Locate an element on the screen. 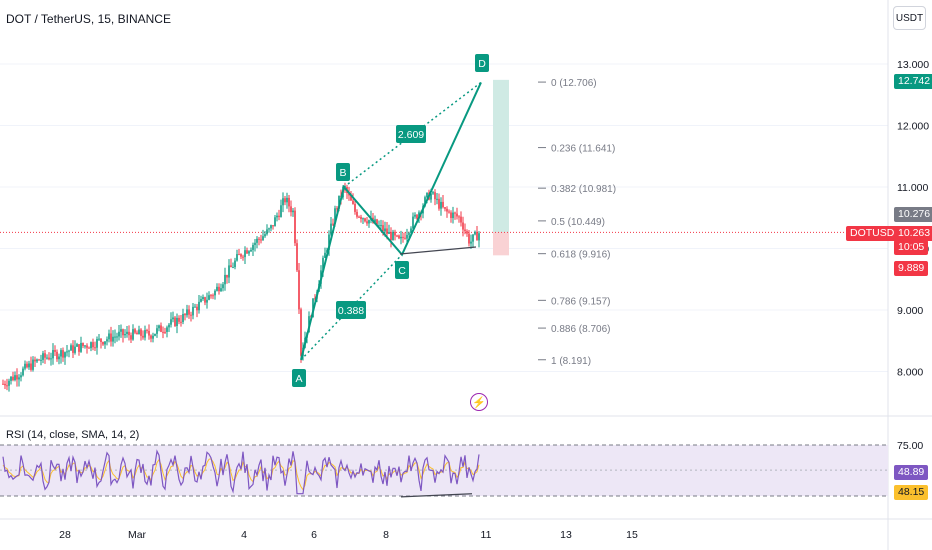 This screenshot has width=932, height=550. lightning-icon: ⚡ is located at coordinates (479, 402).